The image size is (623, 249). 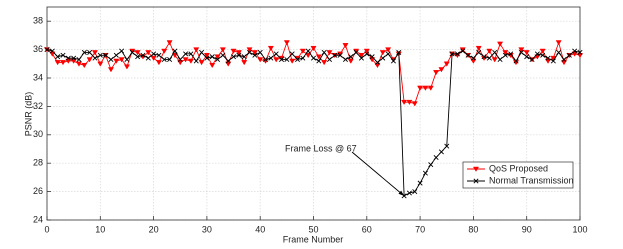 I want to click on y-tick-label: 32, so click(x=38, y=106).